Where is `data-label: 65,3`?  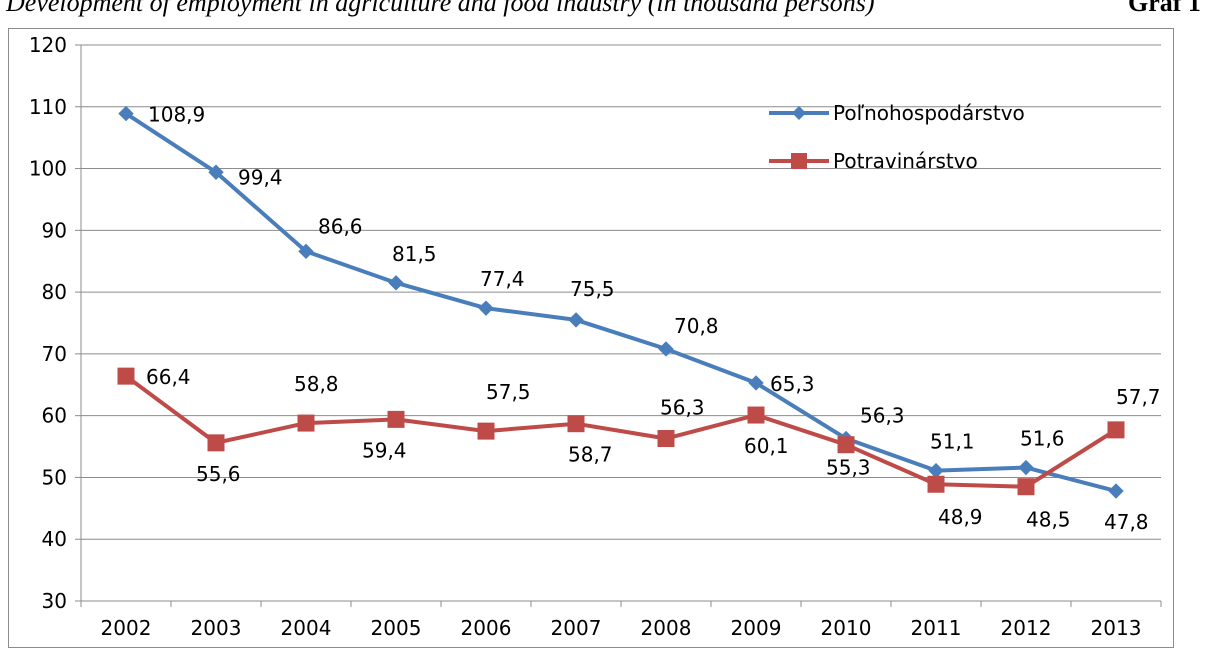
data-label: 65,3 is located at coordinates (792, 384).